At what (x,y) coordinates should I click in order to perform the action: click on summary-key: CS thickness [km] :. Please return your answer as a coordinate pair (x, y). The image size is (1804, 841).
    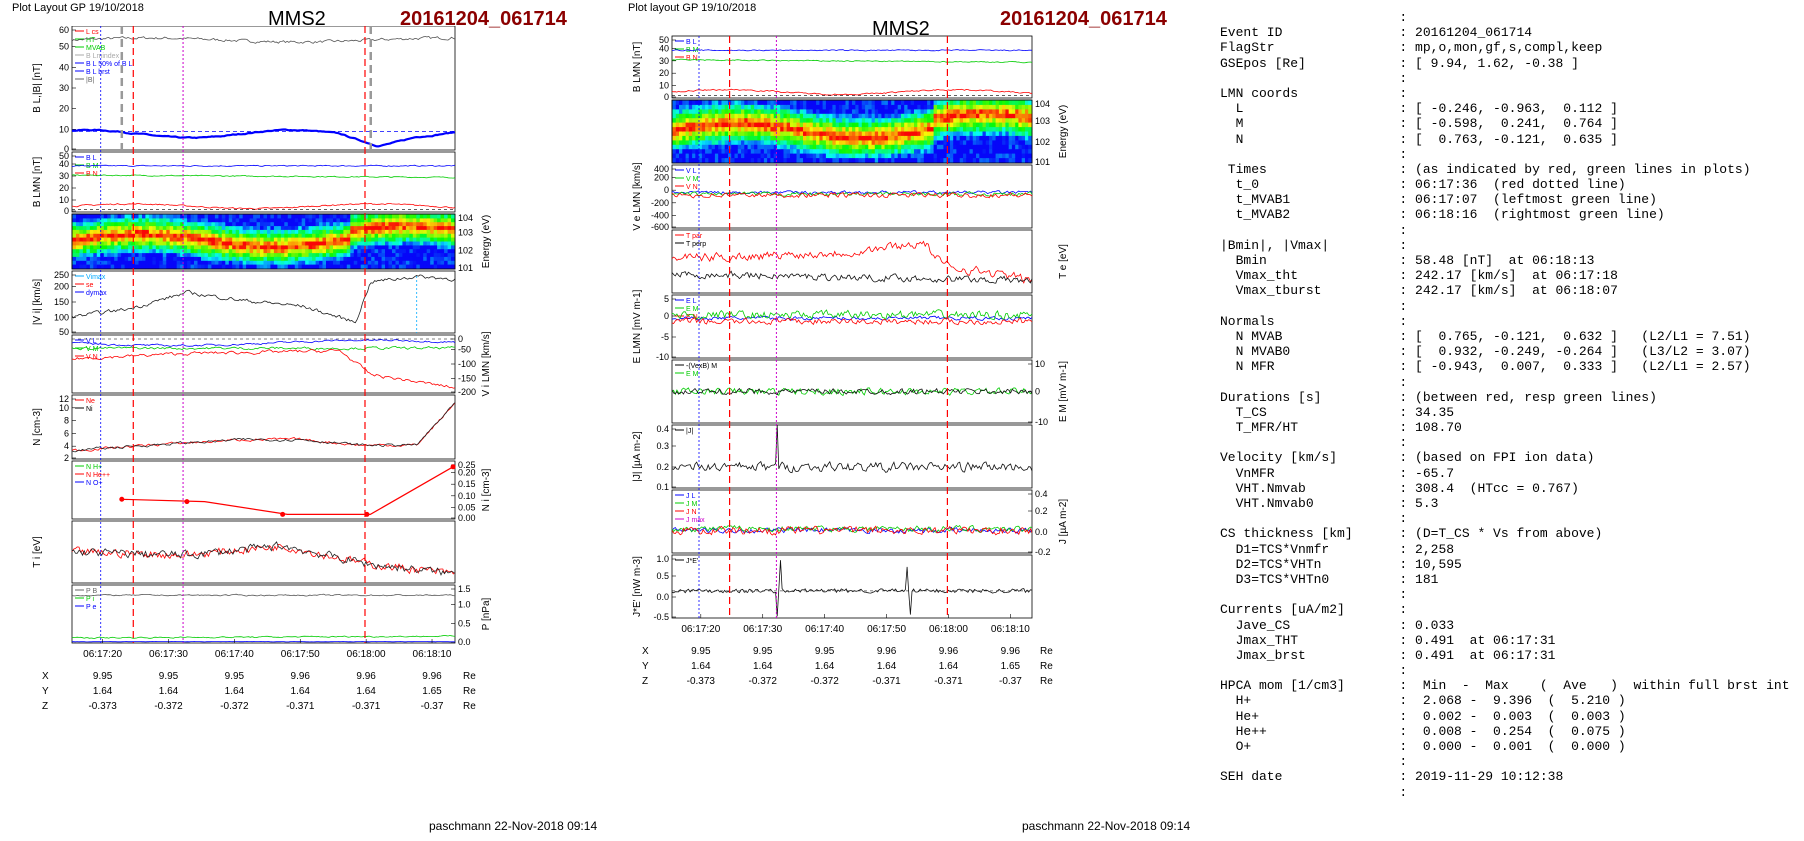
    Looking at the image, I should click on (1318, 534).